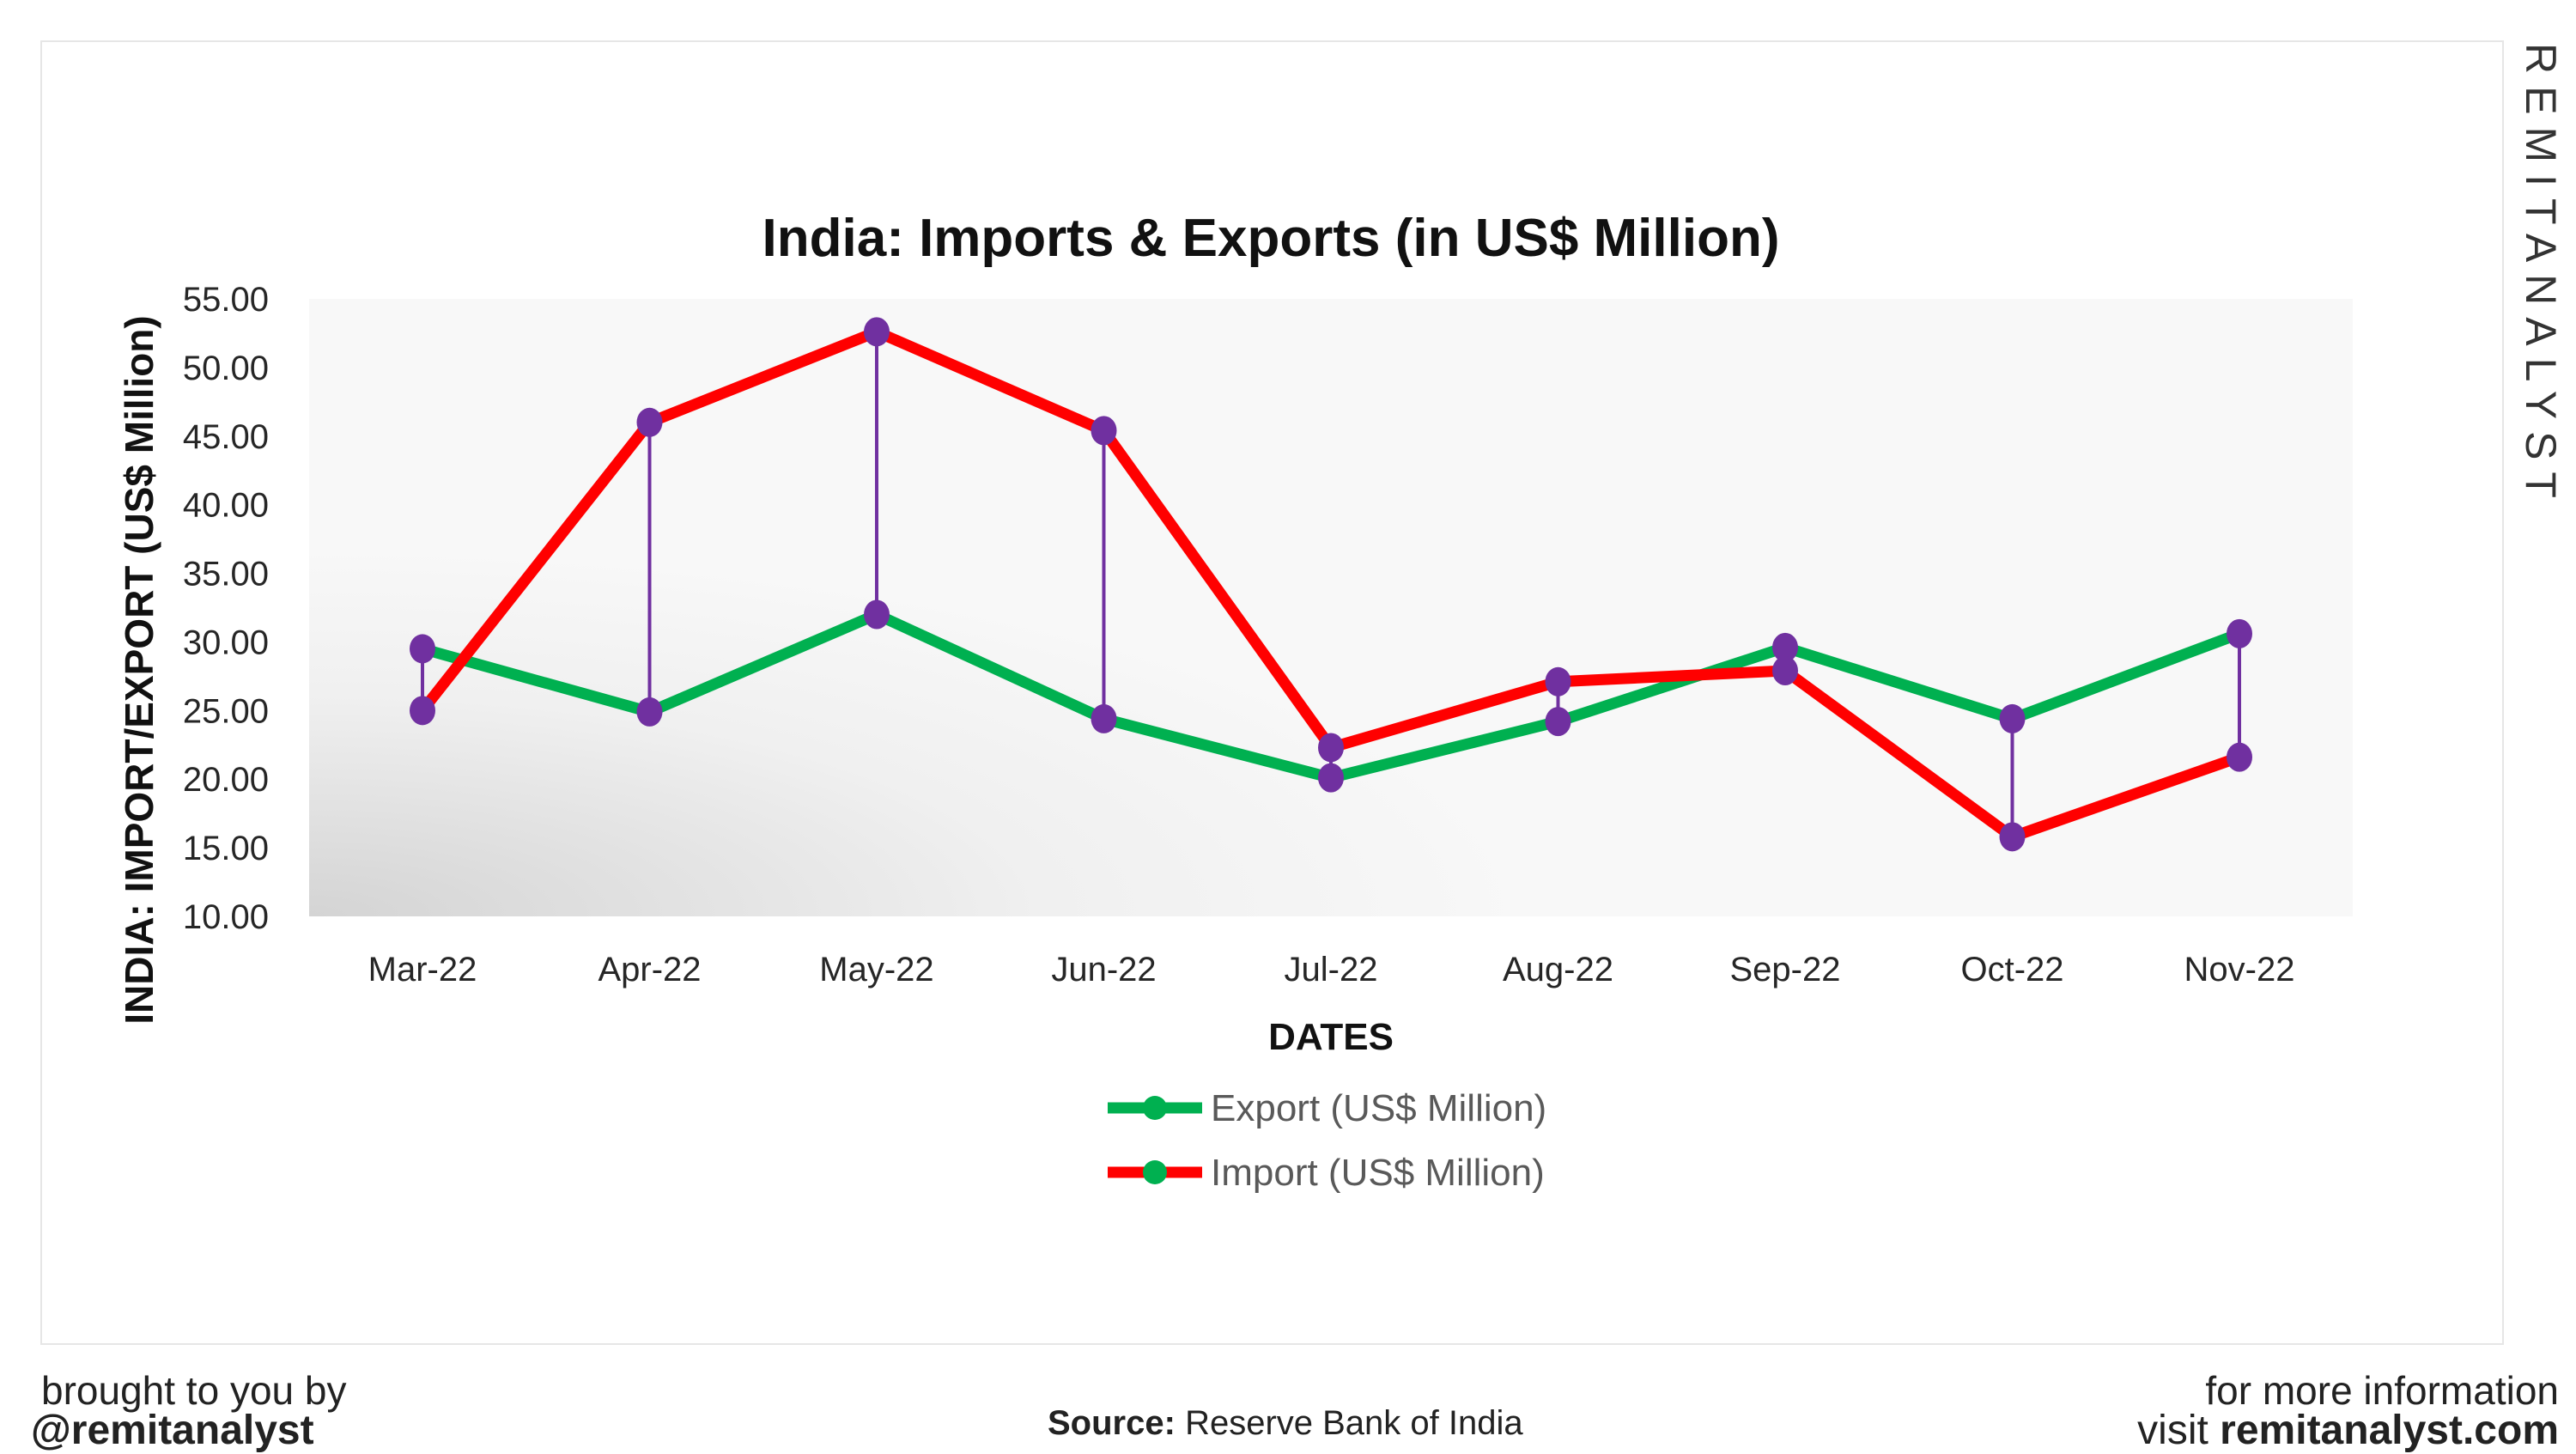 The image size is (2576, 1454). Describe the element at coordinates (1331, 1037) in the screenshot. I see `x-axis-title: DATES` at that location.